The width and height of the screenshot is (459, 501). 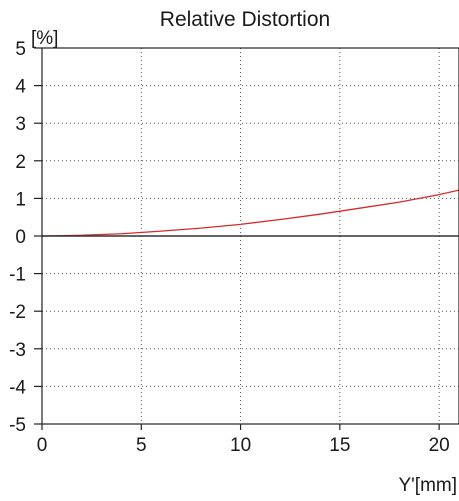 What do you see at coordinates (44, 38) in the screenshot?
I see `y-axis-label: [%]` at bounding box center [44, 38].